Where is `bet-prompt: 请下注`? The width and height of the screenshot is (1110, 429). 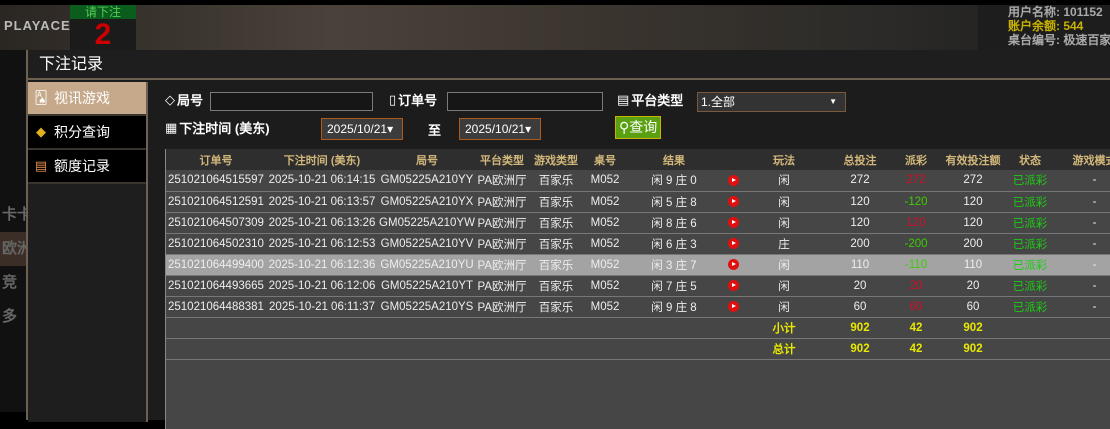
bet-prompt: 请下注 is located at coordinates (103, 12).